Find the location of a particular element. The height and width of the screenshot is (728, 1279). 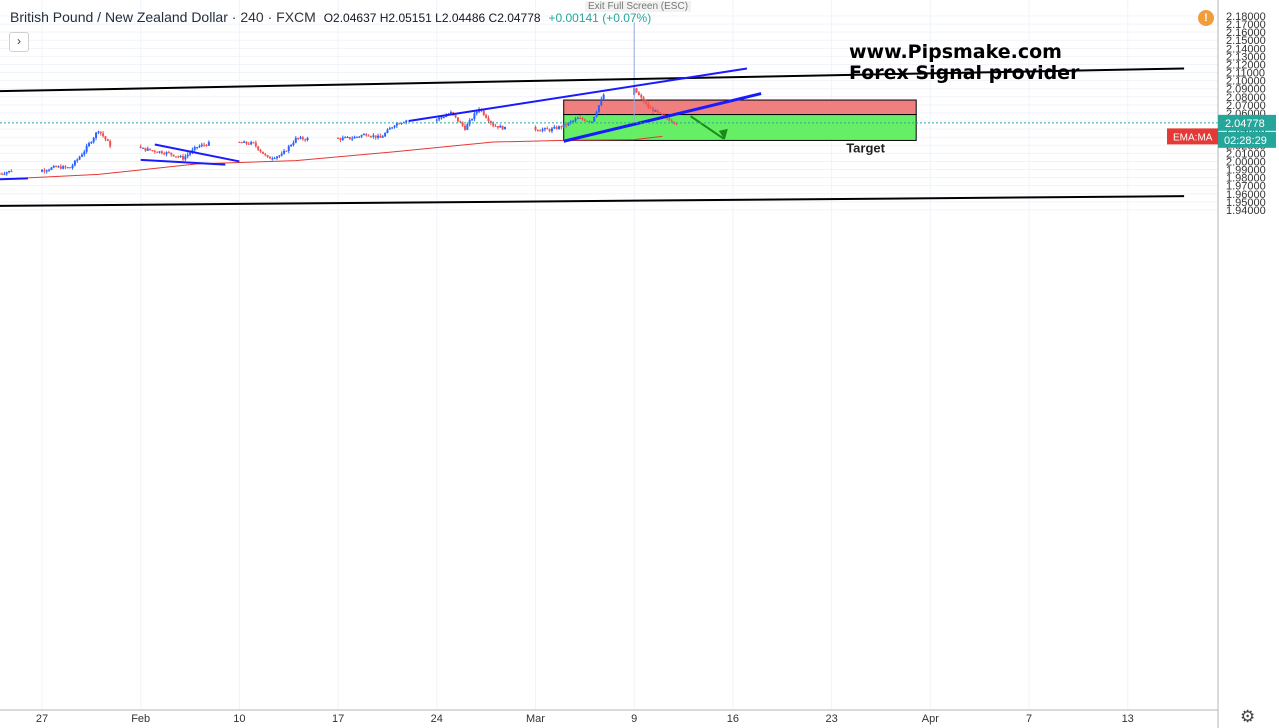

symbol-name: British Pound / New Zealand Dollar is located at coordinates (119, 17).